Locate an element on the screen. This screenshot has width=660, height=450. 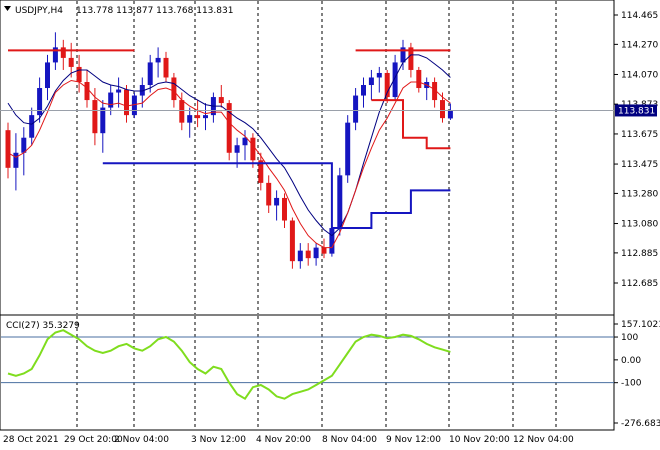
time-tick-label: 2 Nov 04:00 is located at coordinates (141, 440).